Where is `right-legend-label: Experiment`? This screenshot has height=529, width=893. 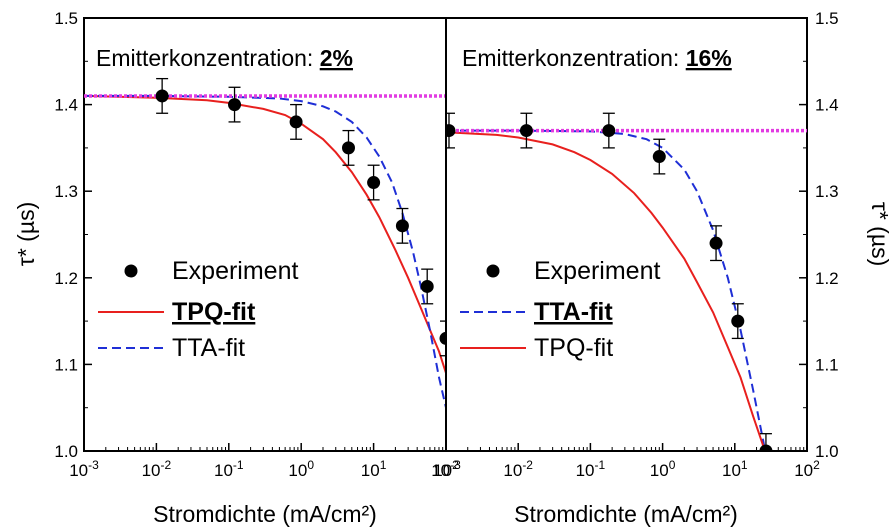
right-legend-label: Experiment is located at coordinates (597, 271).